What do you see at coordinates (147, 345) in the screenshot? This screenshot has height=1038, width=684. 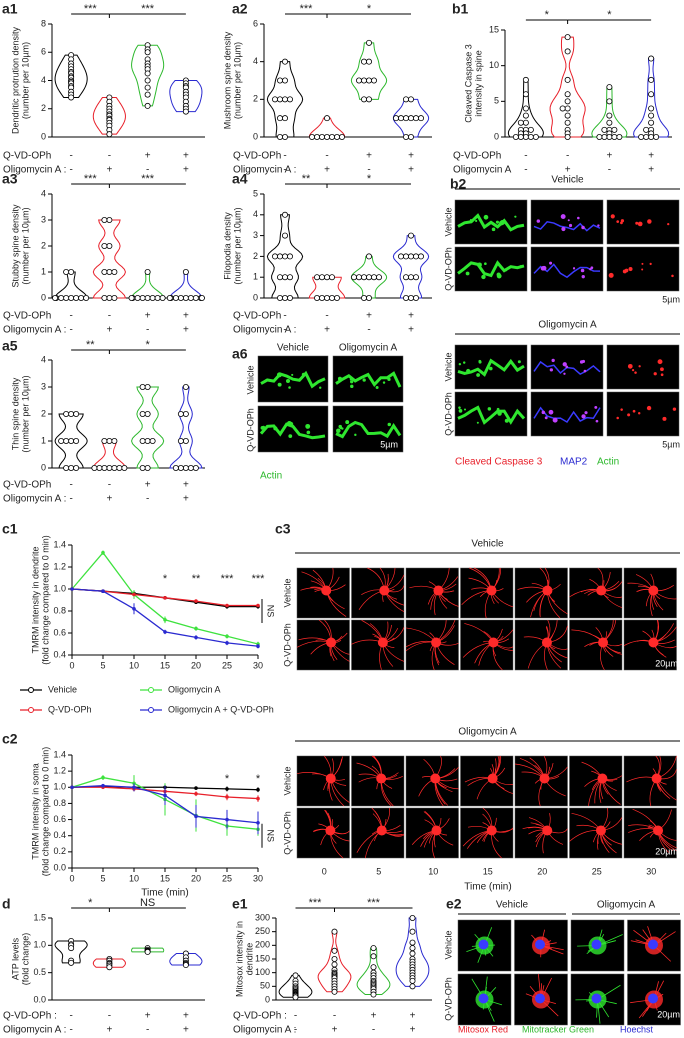 I see `significance-label: *` at bounding box center [147, 345].